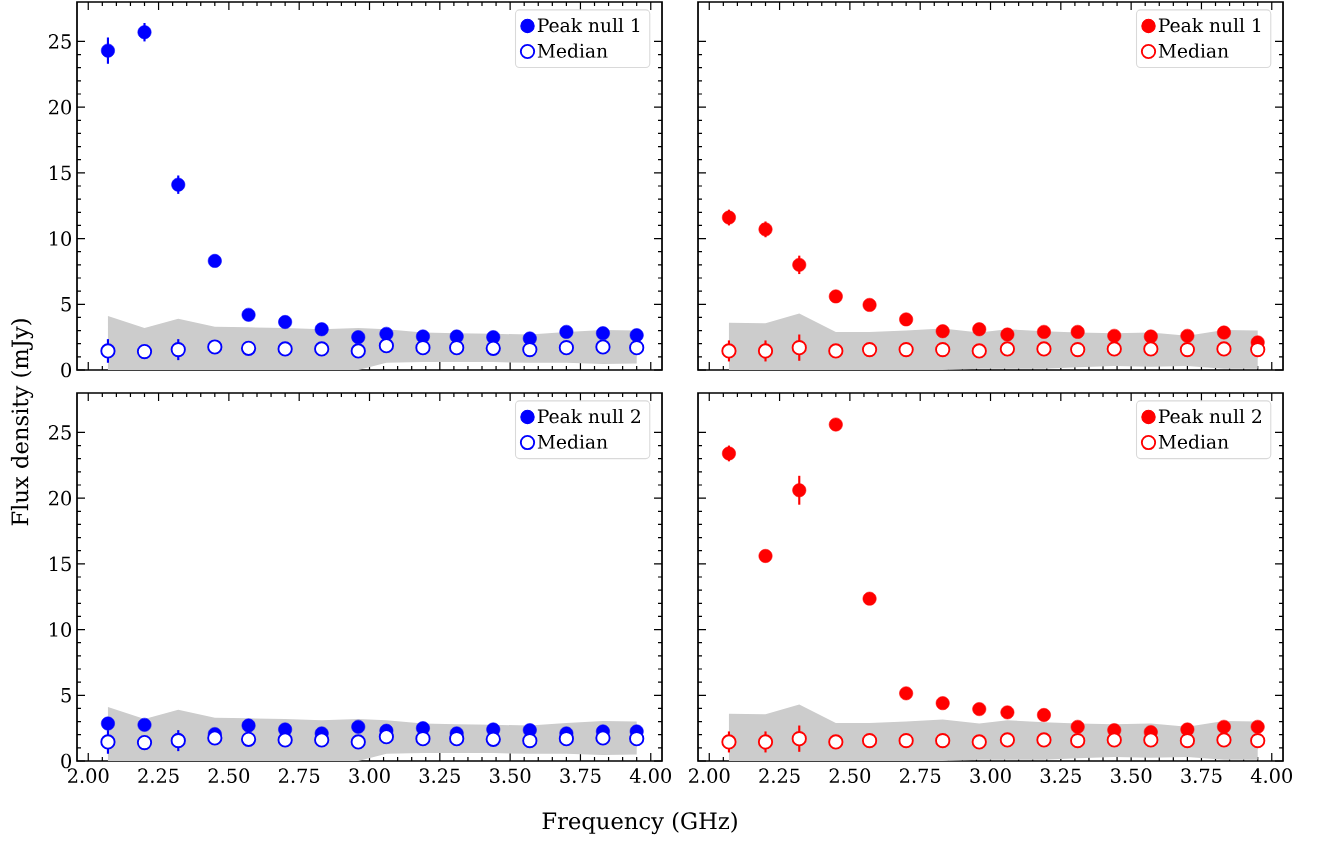 The width and height of the screenshot is (1320, 843). What do you see at coordinates (510, 775) in the screenshot?
I see `x-tick-label: 3.50` at bounding box center [510, 775].